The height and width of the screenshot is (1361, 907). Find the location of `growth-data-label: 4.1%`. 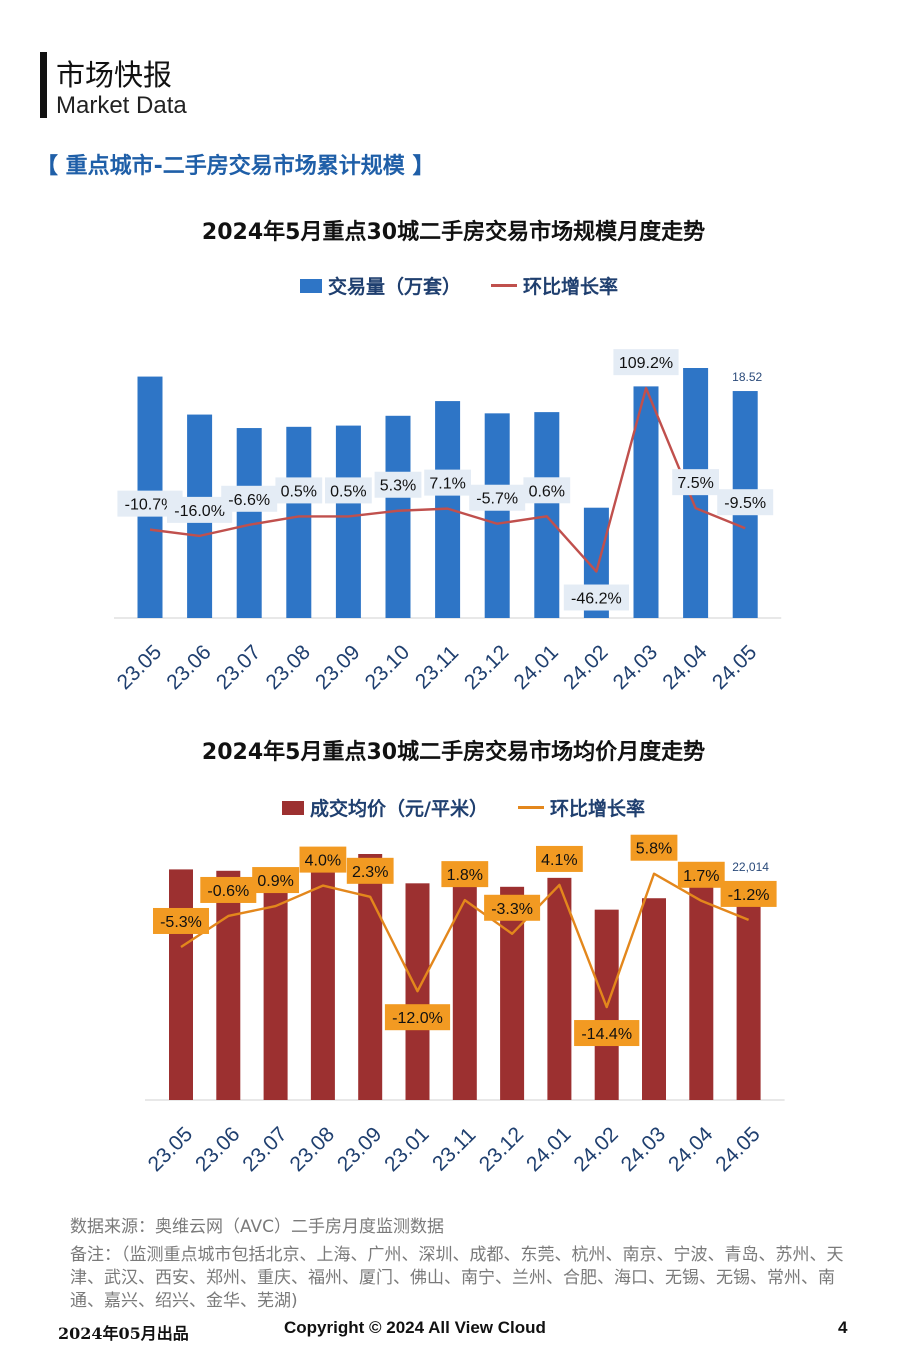

growth-data-label: 4.1% is located at coordinates (559, 860).